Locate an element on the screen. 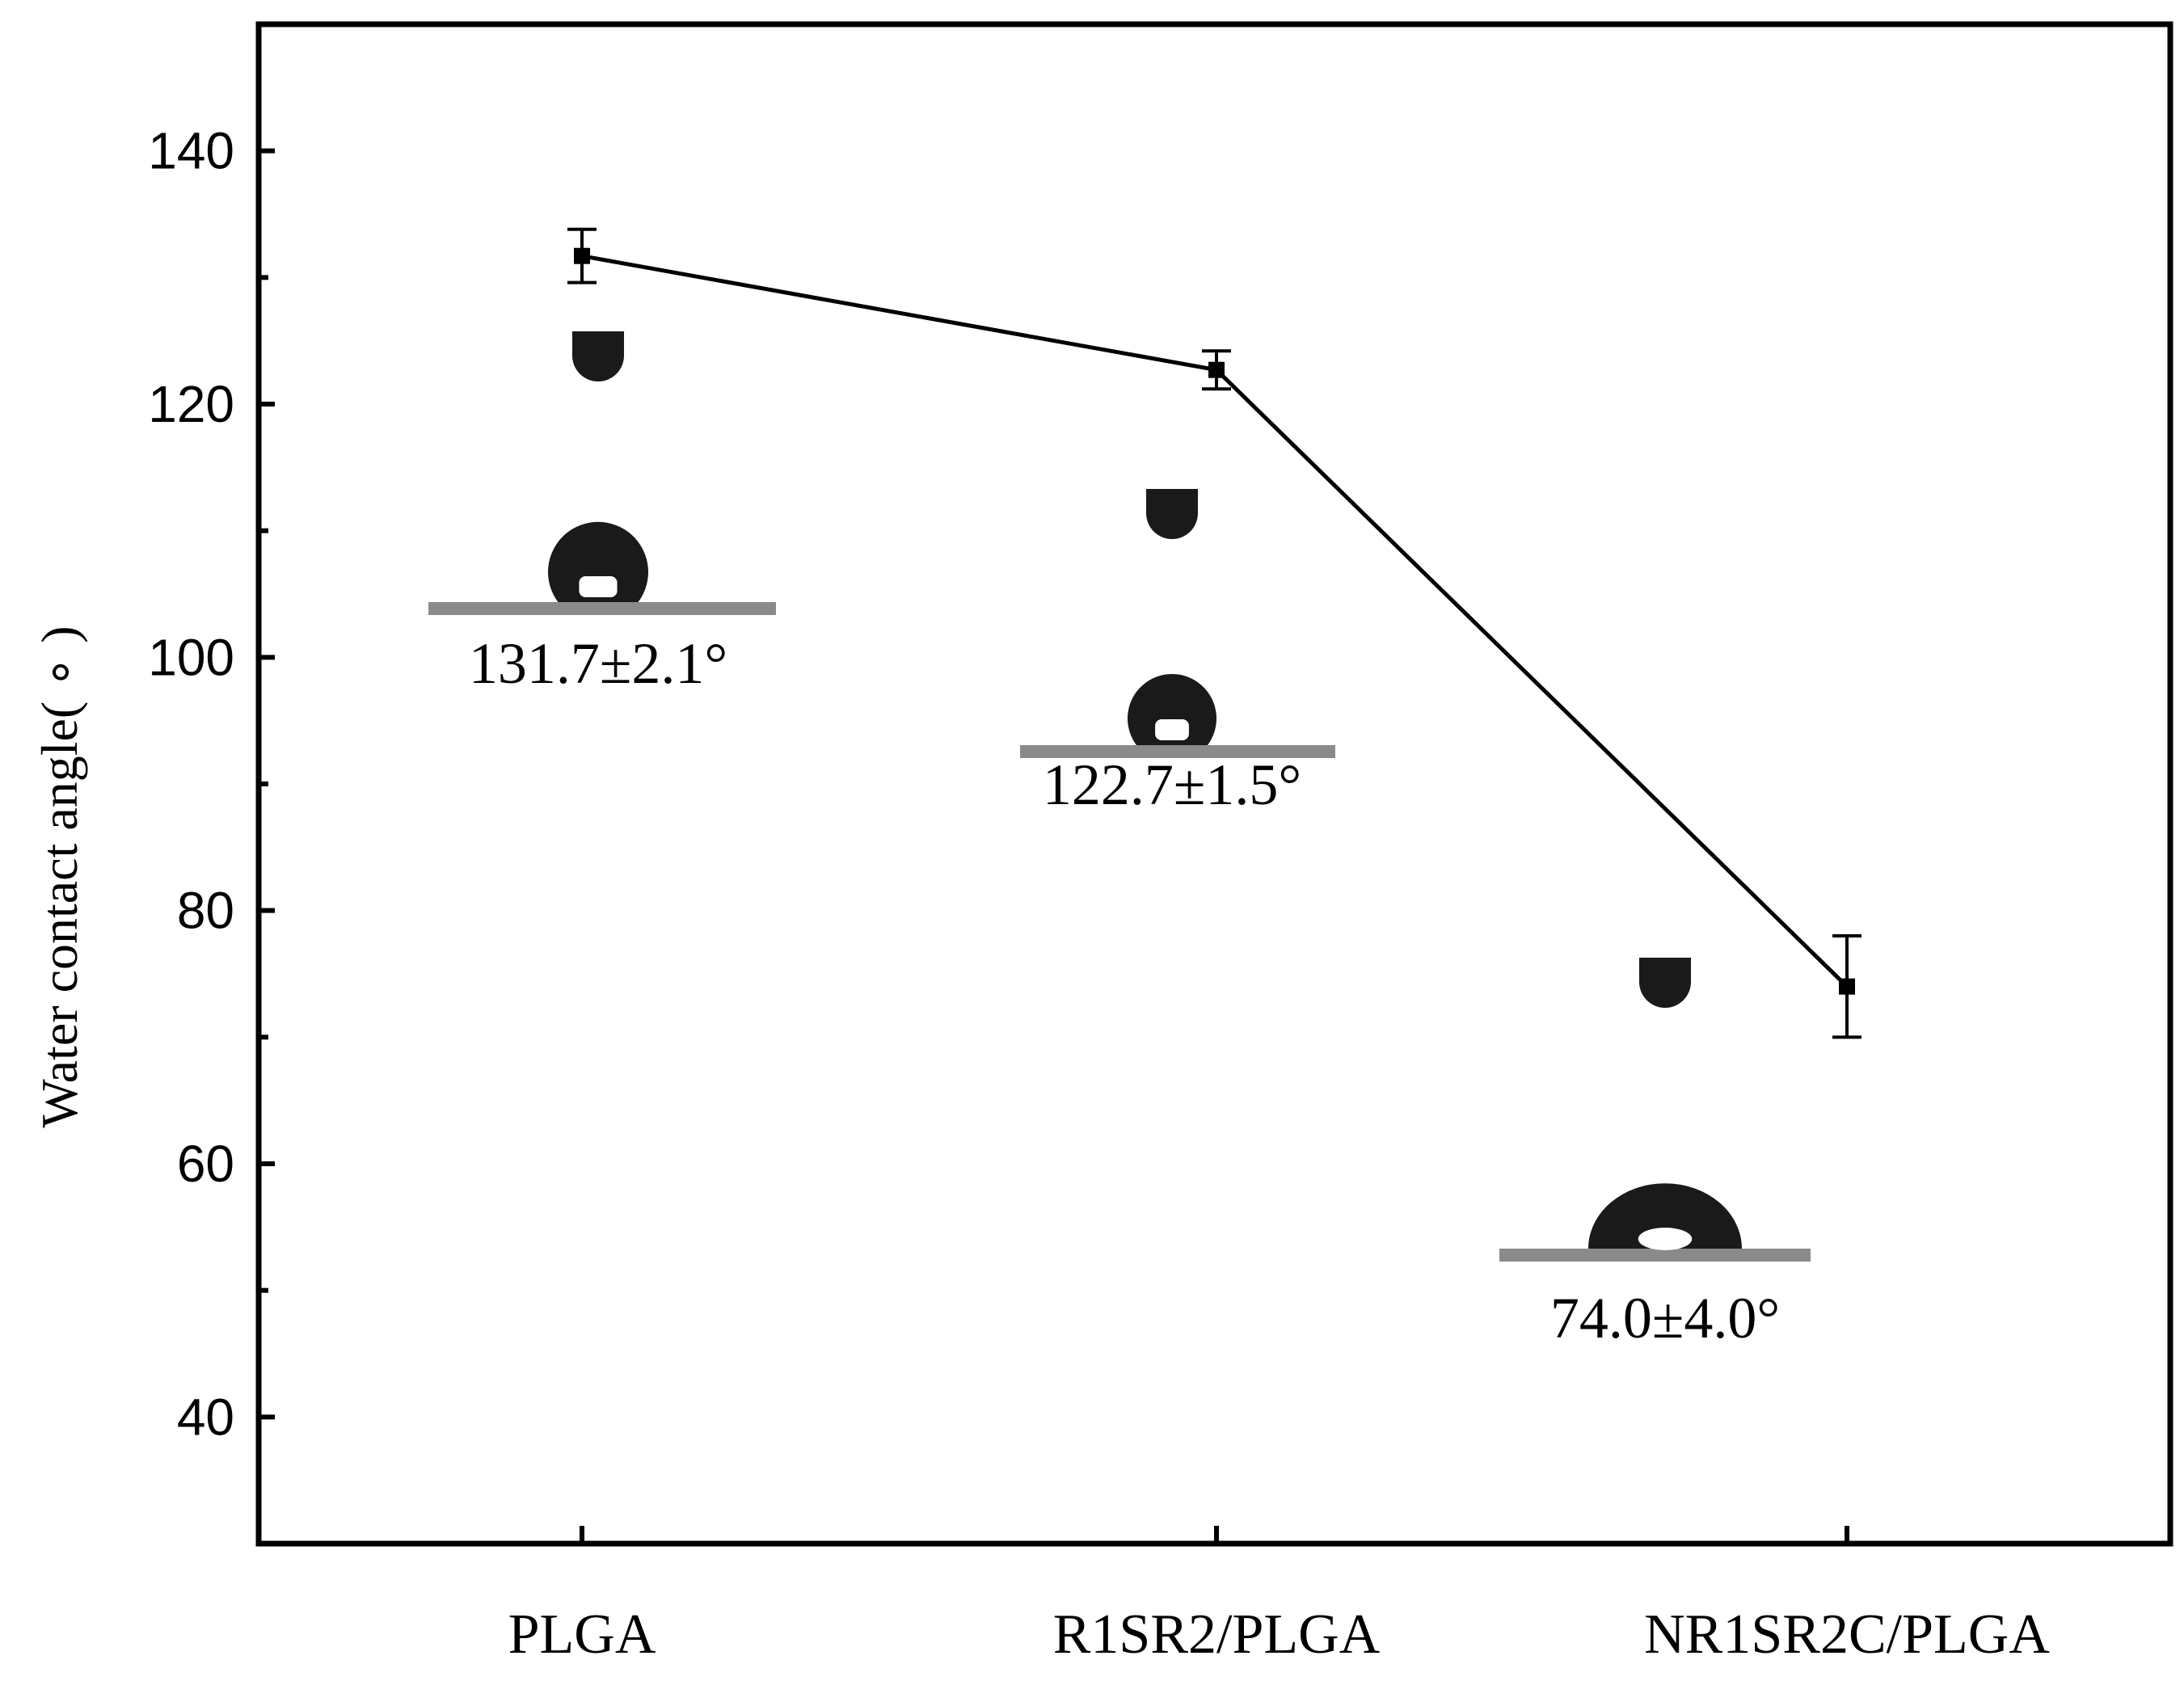 The height and width of the screenshot is (1681, 2184). y-axis-title: Water contact angle( ∘ ) is located at coordinates (59, 877).